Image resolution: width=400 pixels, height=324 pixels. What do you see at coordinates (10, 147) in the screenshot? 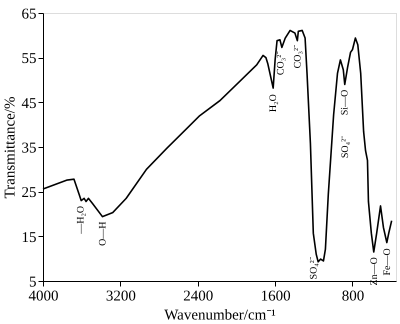
I see `y-axis-title: Transmittance/%` at bounding box center [10, 147].